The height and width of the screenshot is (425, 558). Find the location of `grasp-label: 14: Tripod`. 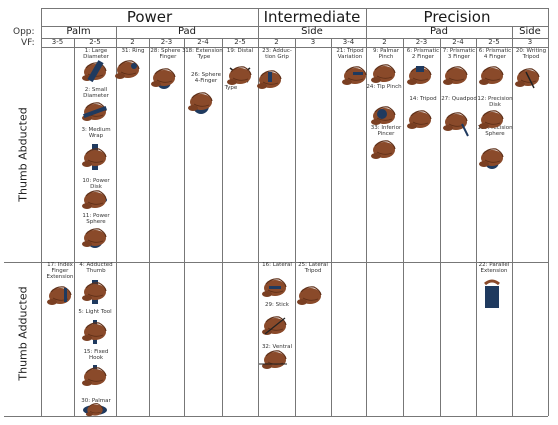

grasp-label: 14: Tripod is located at coordinates (423, 99).